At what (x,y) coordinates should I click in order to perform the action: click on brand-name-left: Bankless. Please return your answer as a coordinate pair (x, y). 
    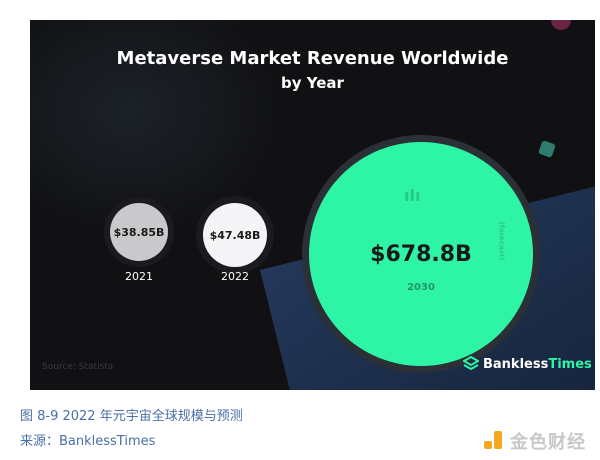
    Looking at the image, I should click on (516, 364).